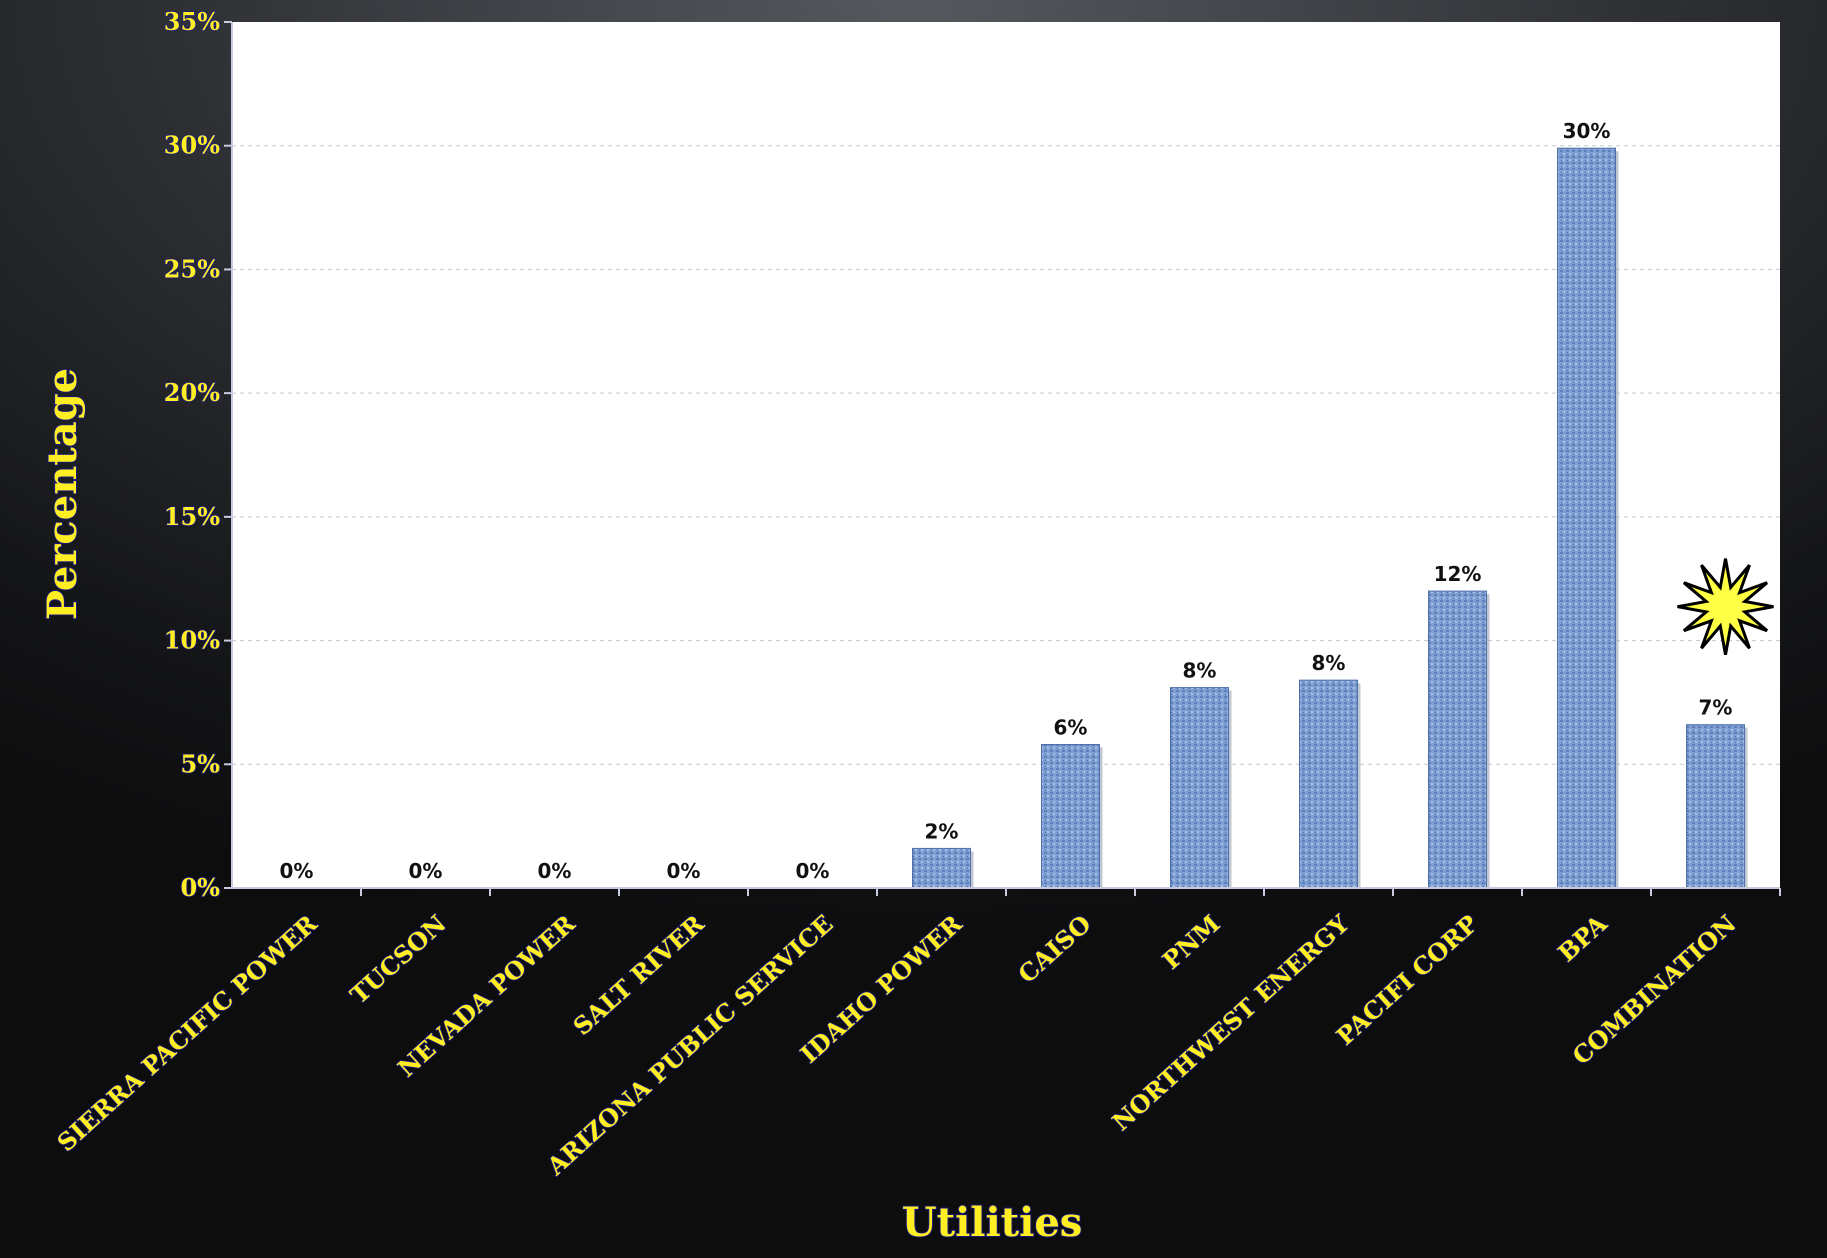 The width and height of the screenshot is (1827, 1258). I want to click on x-tick-label: BPA, so click(1582, 938).